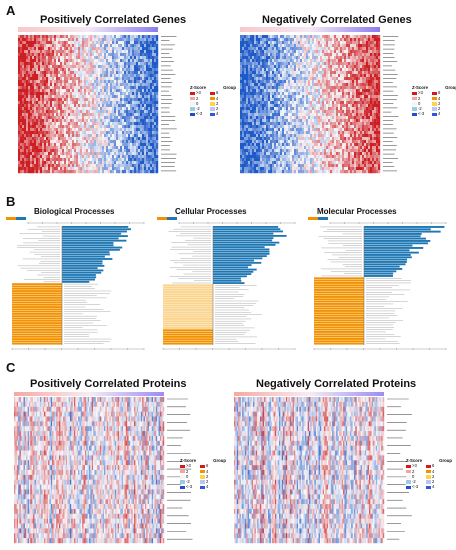 This screenshot has height=550, width=456. I want to click on heatmap-positively-correlated-genes, so click(97, 100).